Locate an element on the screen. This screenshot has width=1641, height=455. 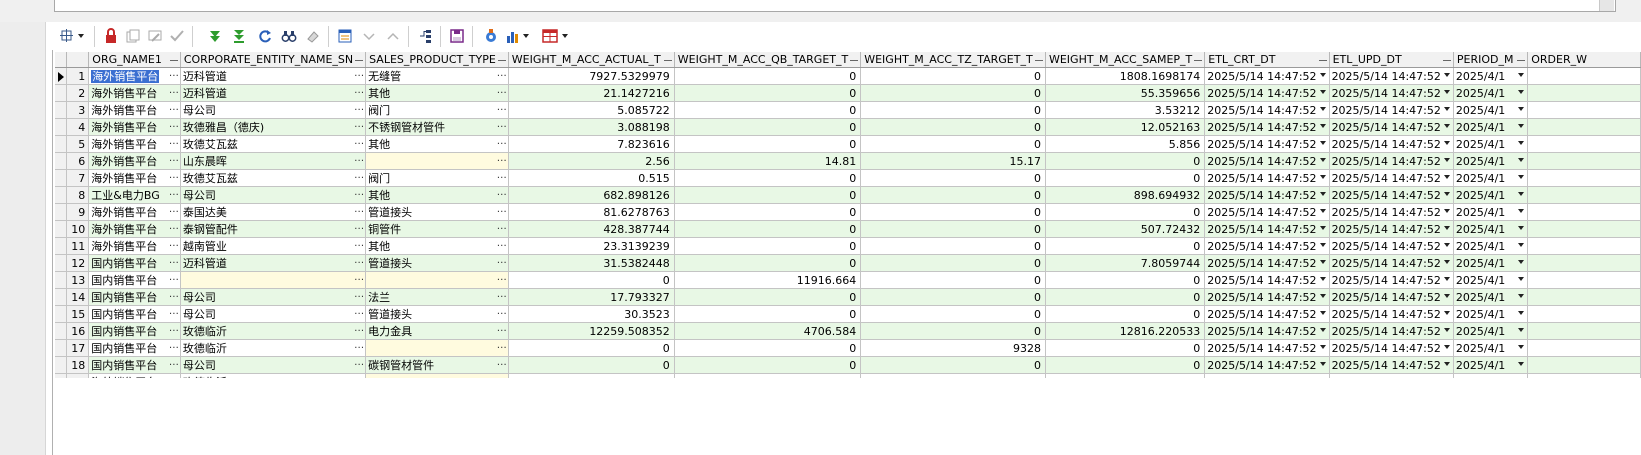
clear-button is located at coordinates (313, 36).